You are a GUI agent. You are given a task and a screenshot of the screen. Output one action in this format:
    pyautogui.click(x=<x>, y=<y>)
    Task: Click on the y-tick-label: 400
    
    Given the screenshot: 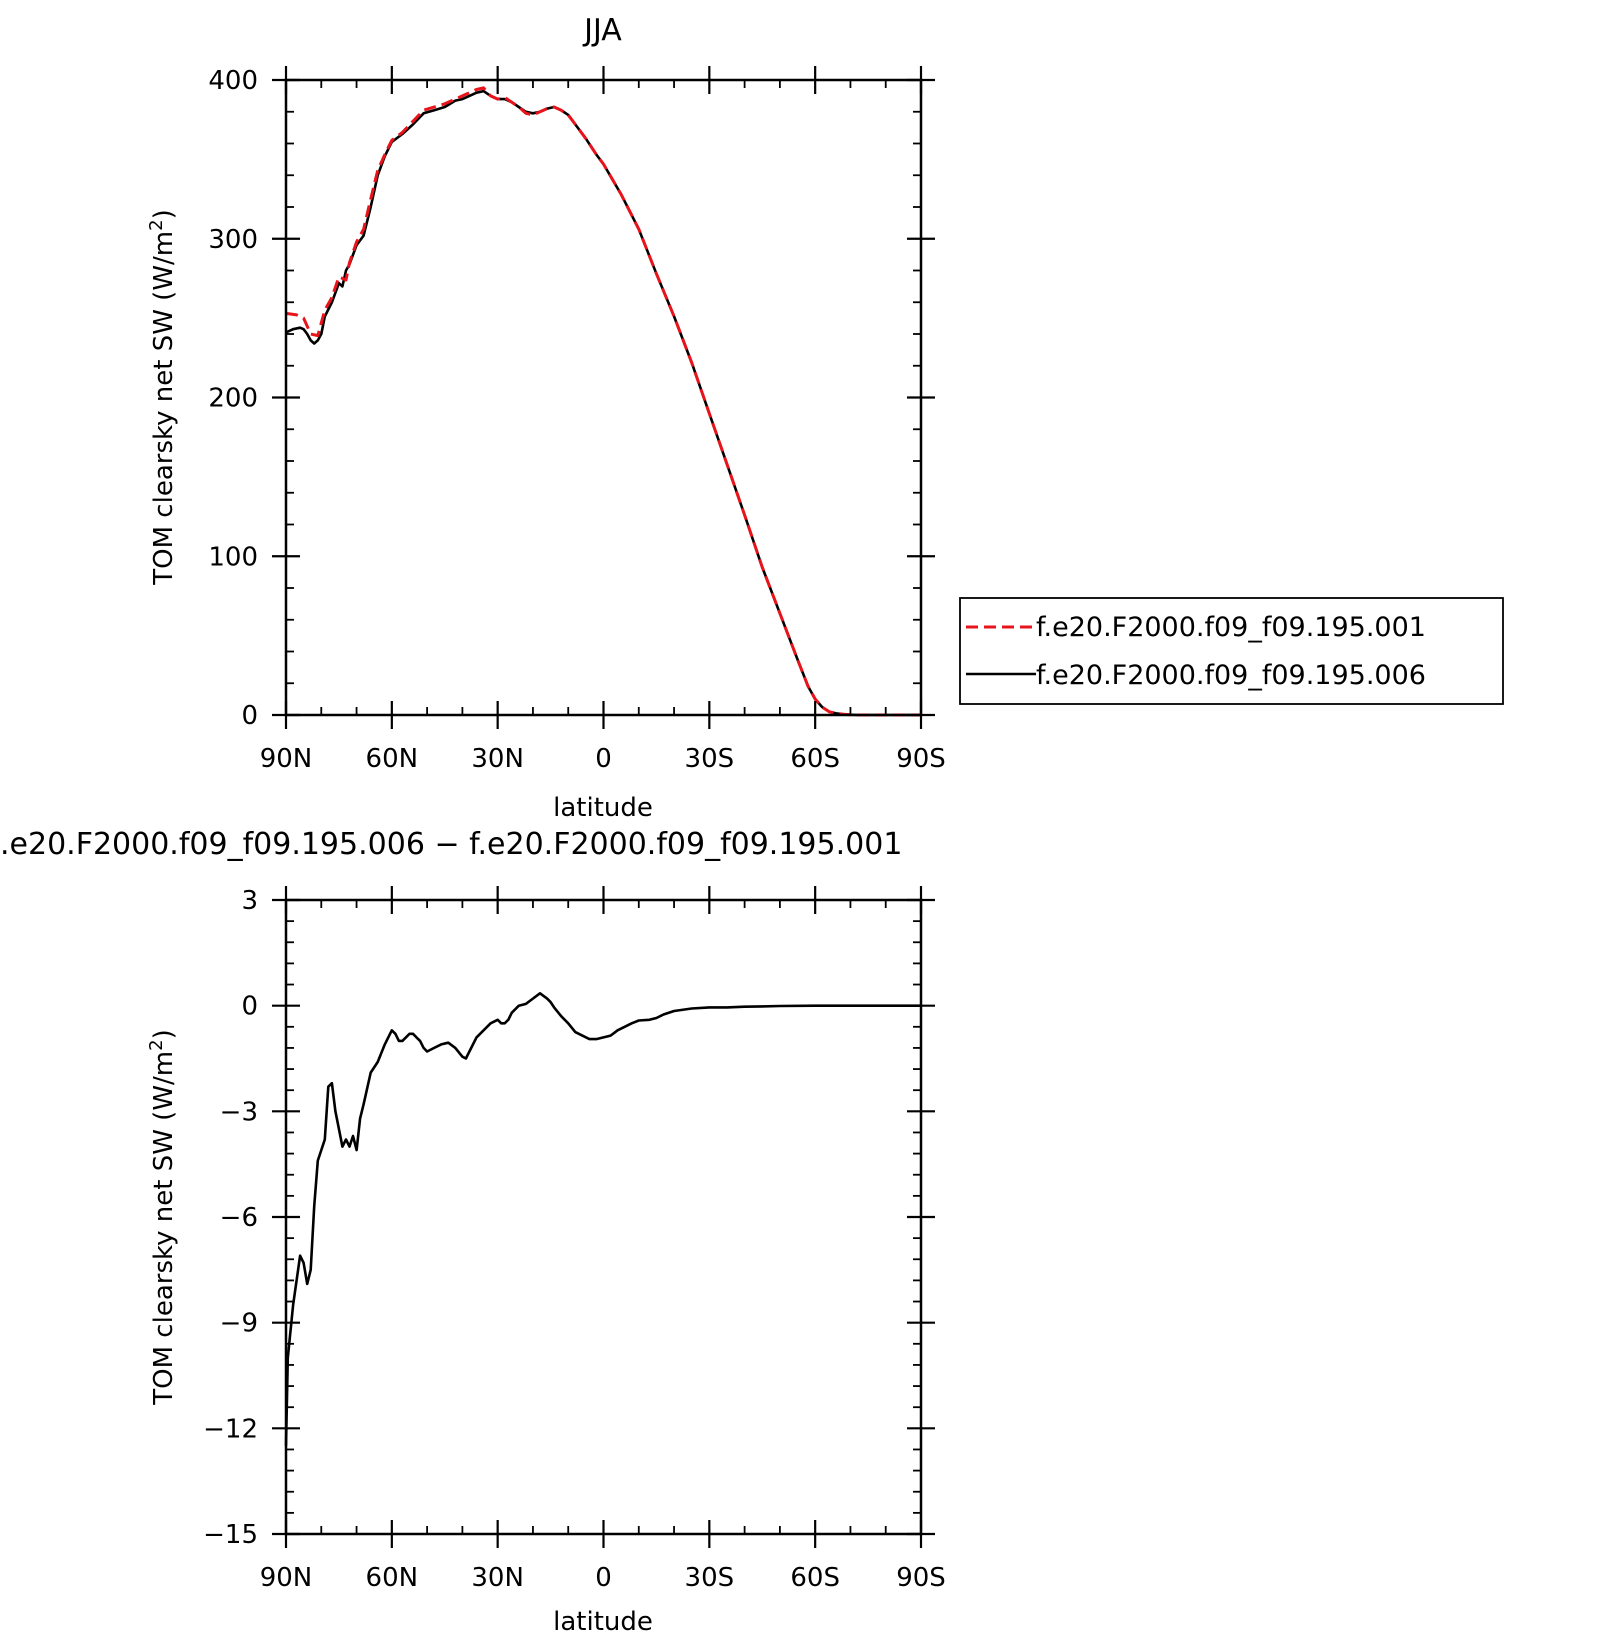 What is the action you would take?
    pyautogui.click(x=233, y=81)
    